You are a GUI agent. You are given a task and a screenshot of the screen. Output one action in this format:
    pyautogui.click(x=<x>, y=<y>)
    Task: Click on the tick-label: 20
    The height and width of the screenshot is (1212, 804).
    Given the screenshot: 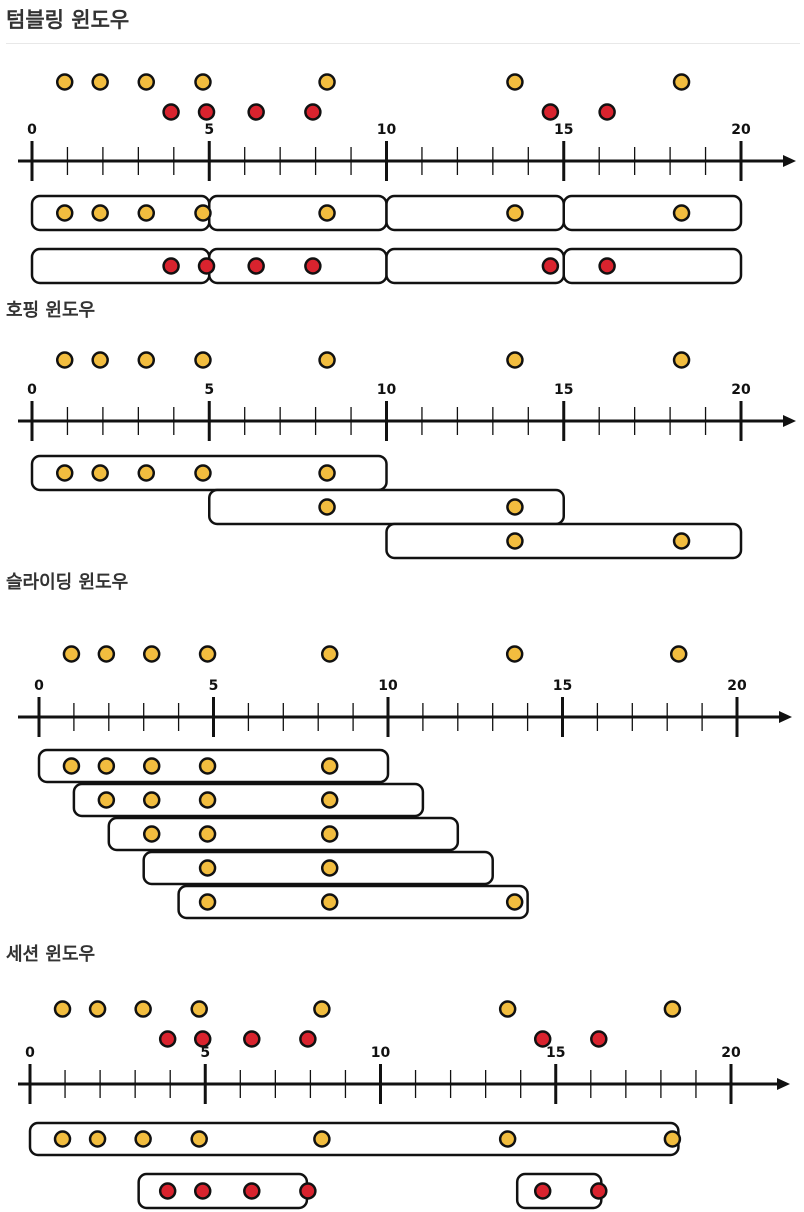 What is the action you would take?
    pyautogui.click(x=737, y=686)
    